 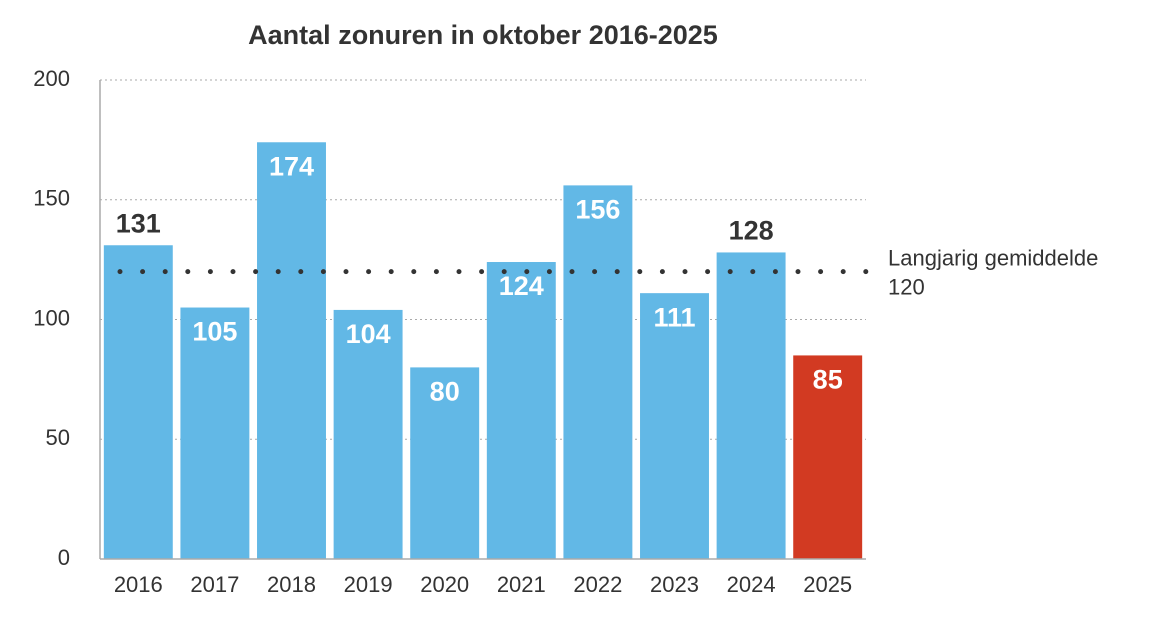 I want to click on y-tick-label: 150, so click(x=51, y=198).